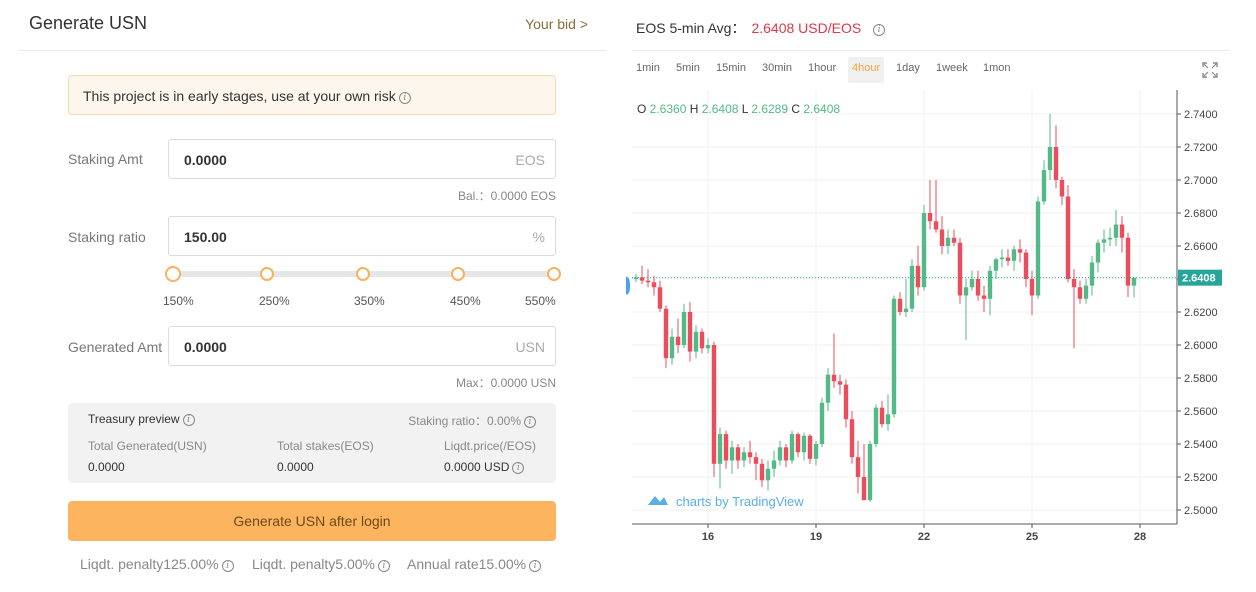  What do you see at coordinates (866, 70) in the screenshot?
I see `interval-4hour: 4hour` at bounding box center [866, 70].